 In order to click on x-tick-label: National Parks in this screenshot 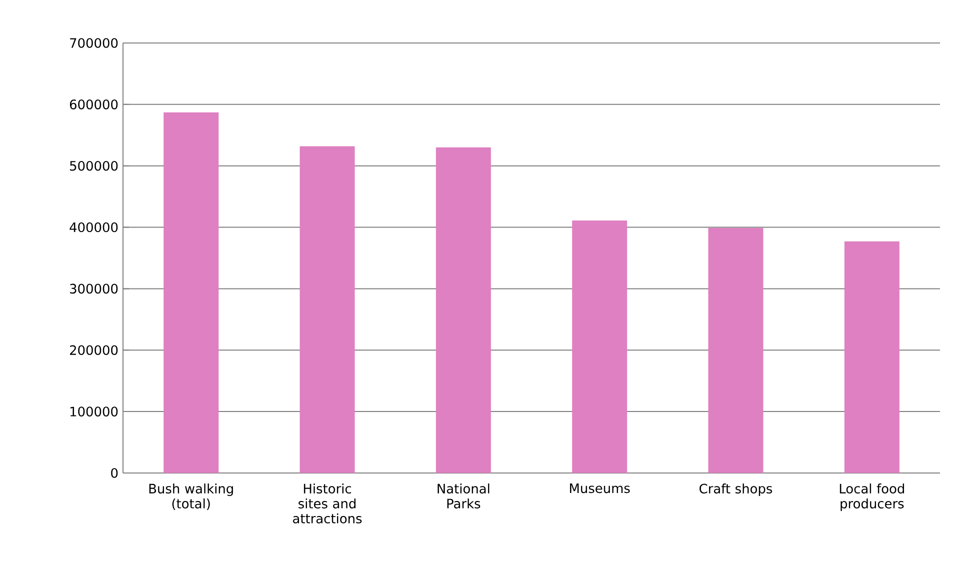, I will do `click(464, 496)`.